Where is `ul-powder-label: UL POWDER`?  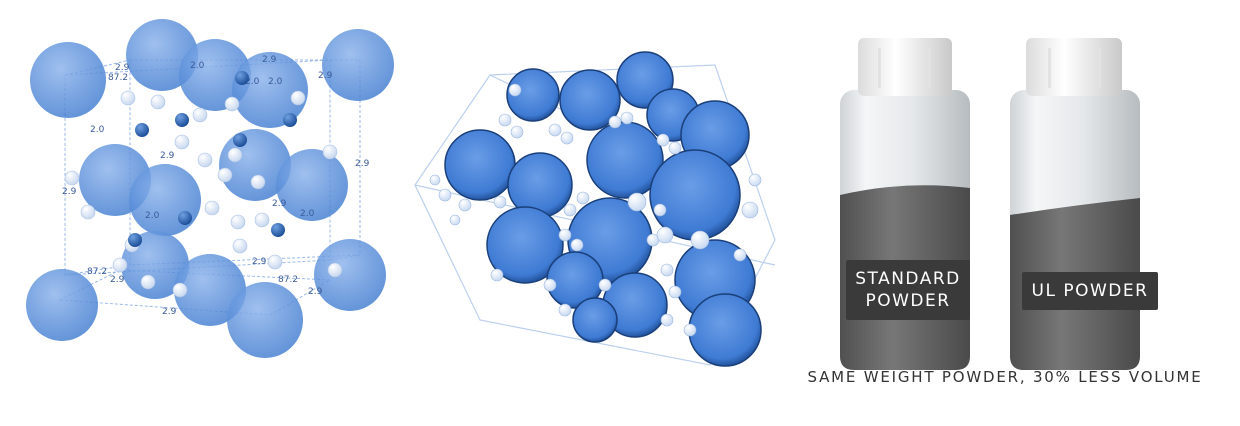 ul-powder-label: UL POWDER is located at coordinates (1090, 291).